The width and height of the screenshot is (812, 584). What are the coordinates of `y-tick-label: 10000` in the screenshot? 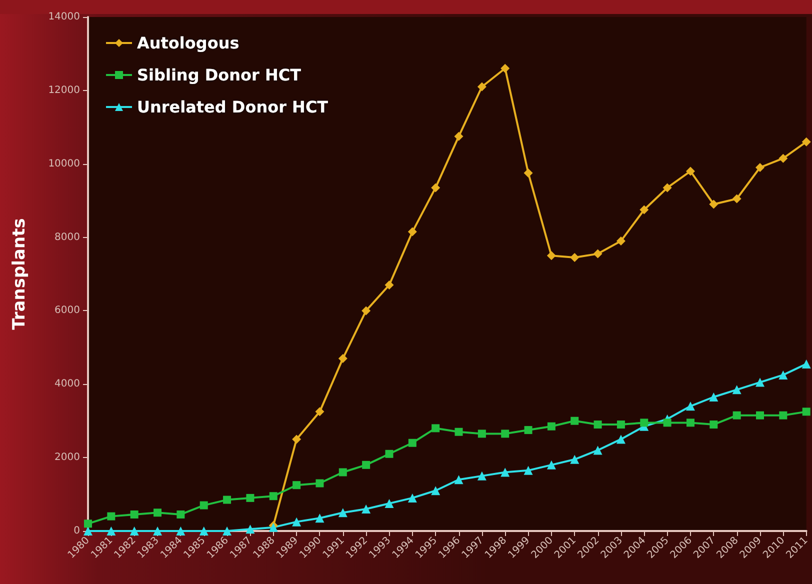 It's located at (64, 164).